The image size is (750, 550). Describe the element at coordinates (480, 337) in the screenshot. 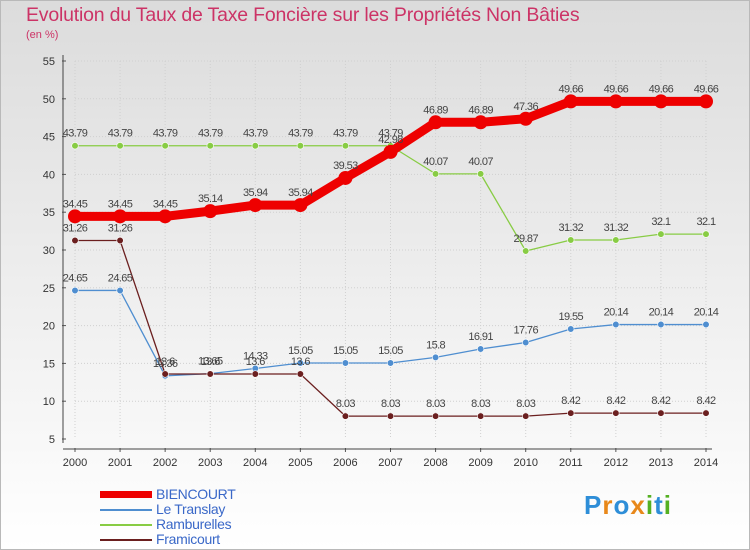

I see `data-label-le-translay: 16.91` at that location.